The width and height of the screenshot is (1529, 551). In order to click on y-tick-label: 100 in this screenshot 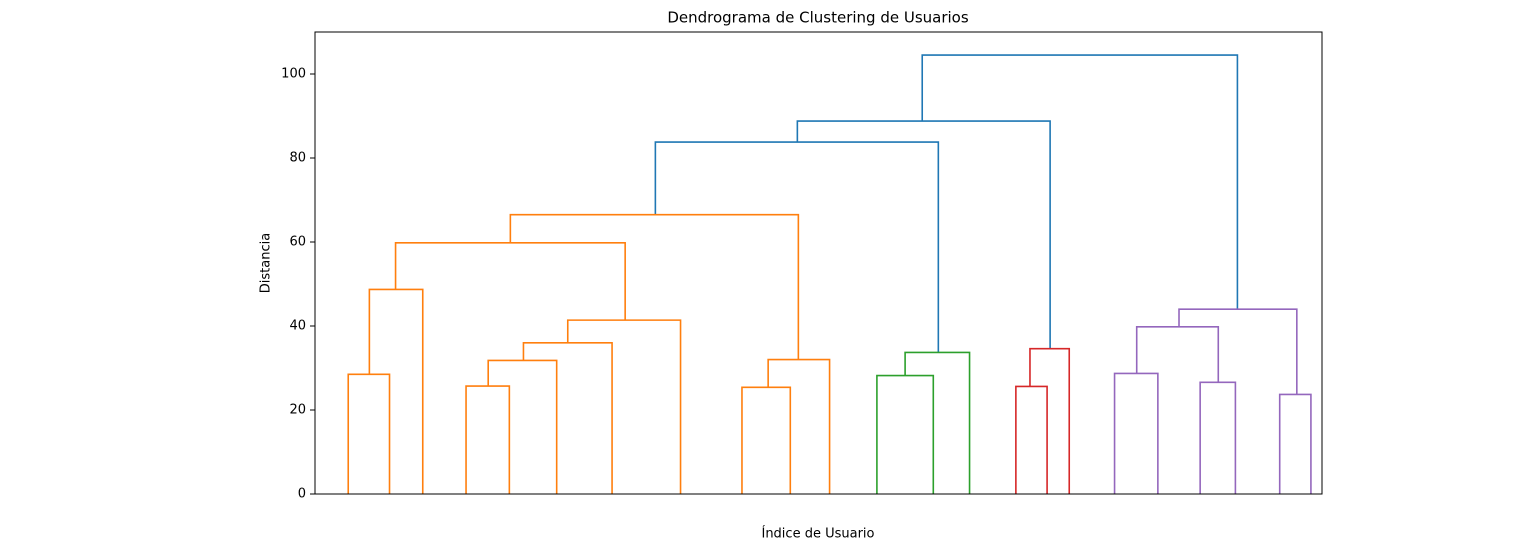, I will do `click(293, 74)`.